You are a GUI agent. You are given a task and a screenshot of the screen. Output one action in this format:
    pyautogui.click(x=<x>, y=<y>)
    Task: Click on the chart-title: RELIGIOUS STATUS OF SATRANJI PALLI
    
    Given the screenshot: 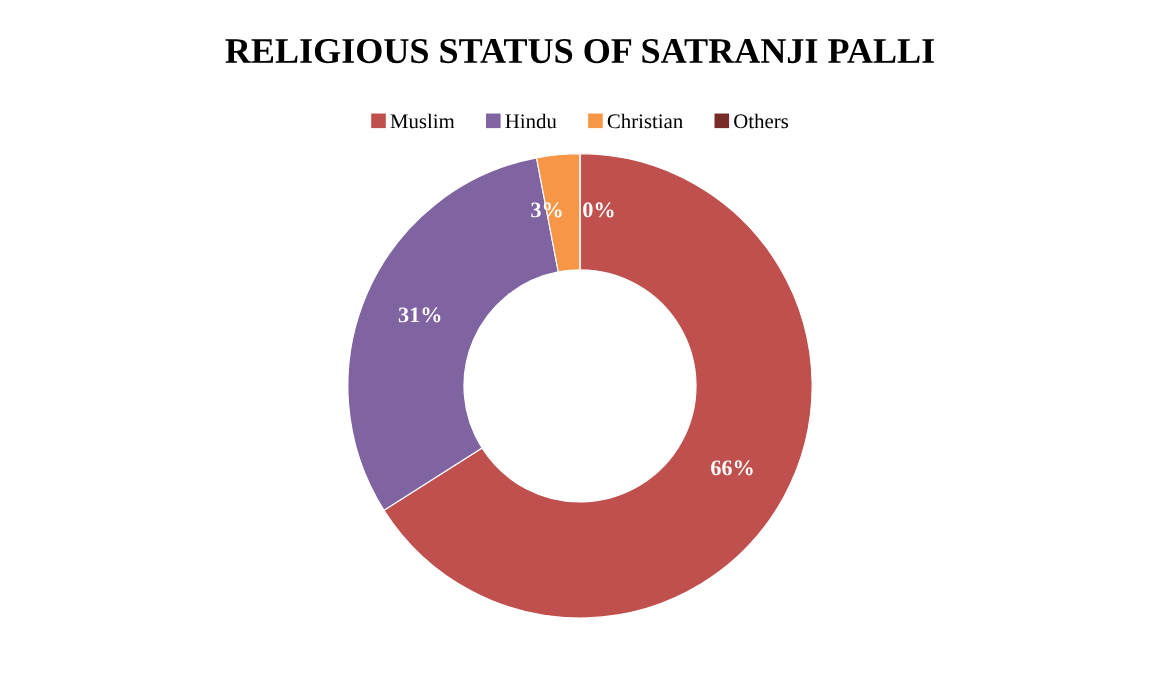 What is the action you would take?
    pyautogui.click(x=579, y=51)
    